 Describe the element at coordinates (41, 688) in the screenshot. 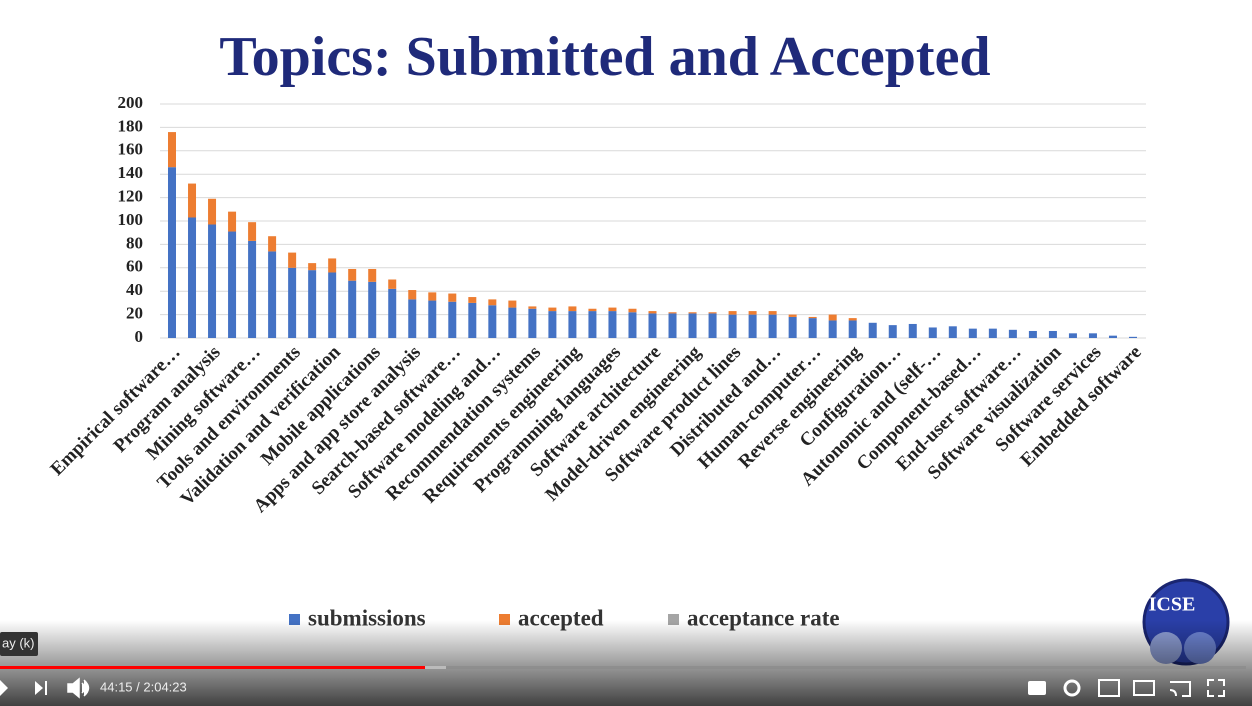

I see `next-button` at that location.